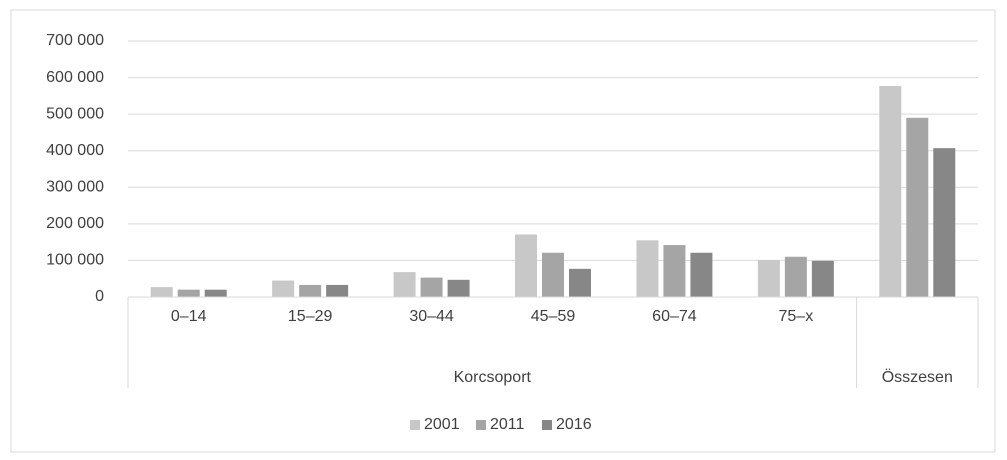 This screenshot has height=460, width=1007. What do you see at coordinates (553, 316) in the screenshot?
I see `x-tick-label: 45–59` at bounding box center [553, 316].